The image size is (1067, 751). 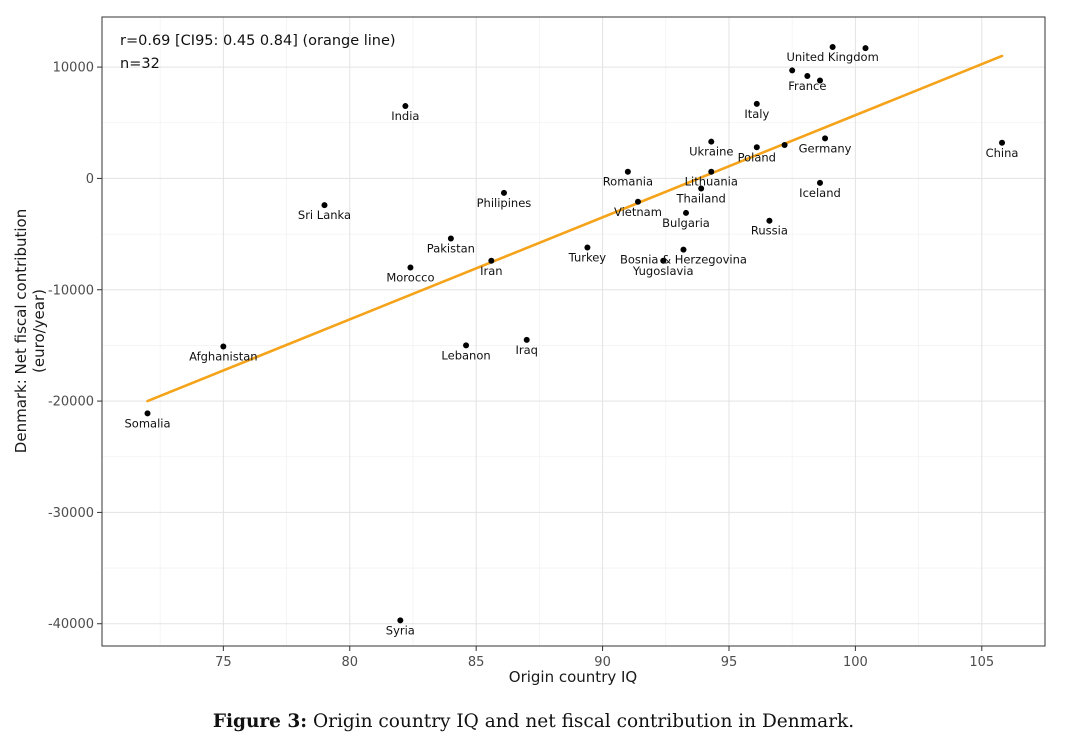 I want to click on point-label: Iran, so click(x=491, y=271).